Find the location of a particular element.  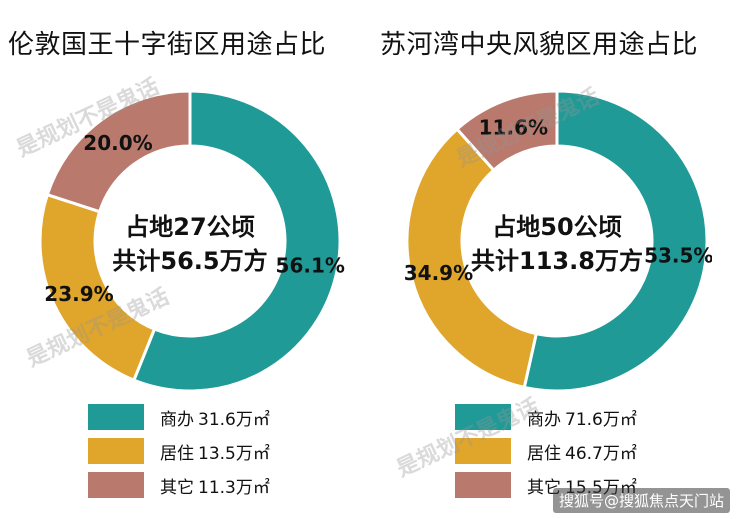

legend-left: 商办 31.6万㎡ 居住 13.5万㎡ 其它 11.3万㎡ is located at coordinates (179, 451).